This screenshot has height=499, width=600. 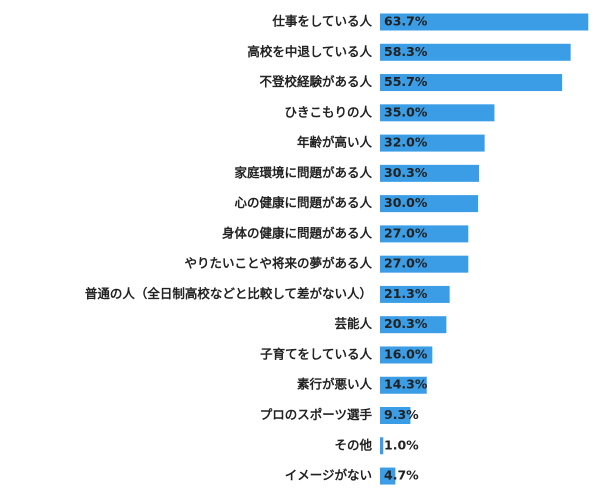 I want to click on value-label: 35.0%, so click(x=406, y=111).